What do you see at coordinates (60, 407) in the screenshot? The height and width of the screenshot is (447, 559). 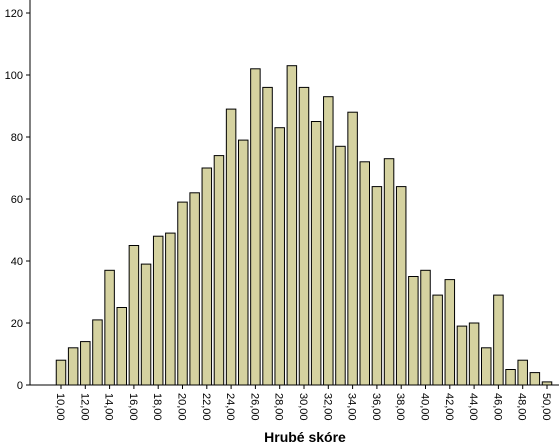 I see `x-tick-label: 10,00` at bounding box center [60, 407].